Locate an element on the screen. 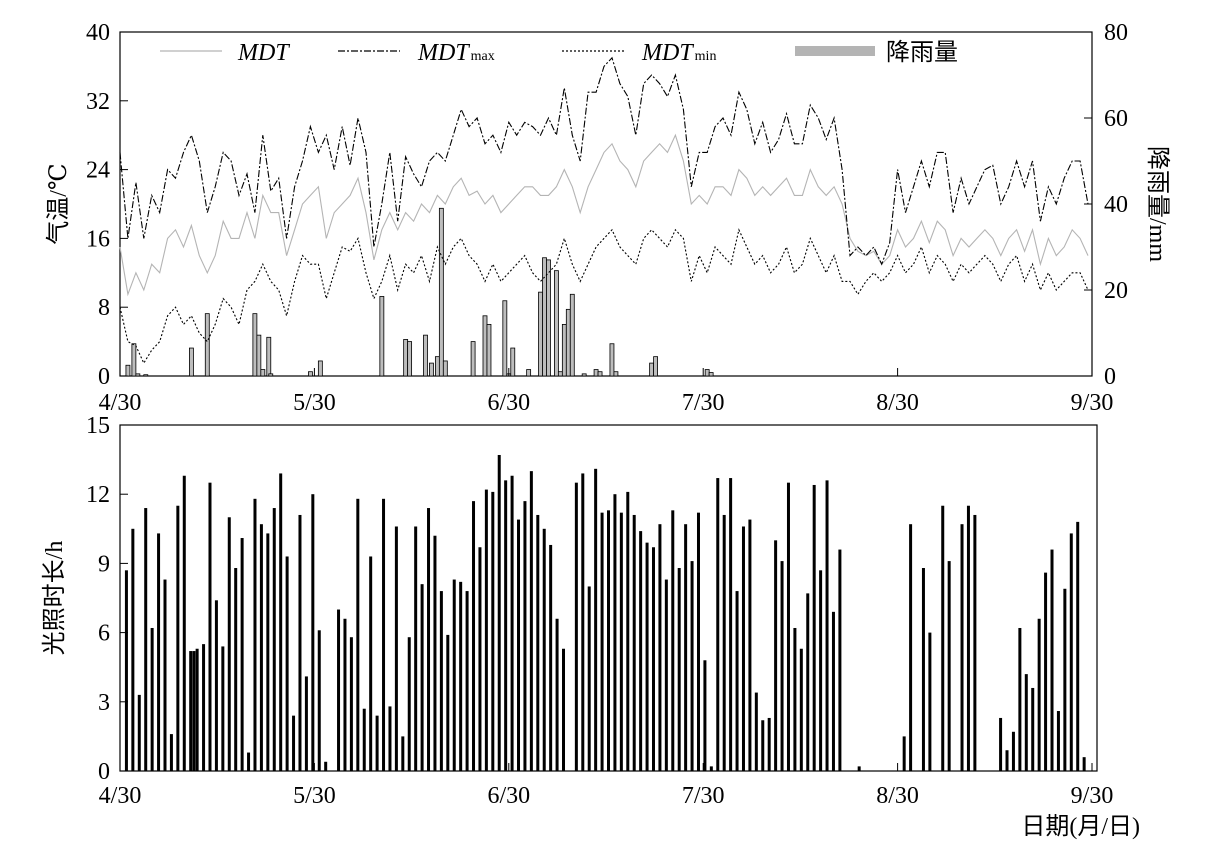 This screenshot has width=1212, height=847. y-tick-label-right: 20 is located at coordinates (1116, 291).